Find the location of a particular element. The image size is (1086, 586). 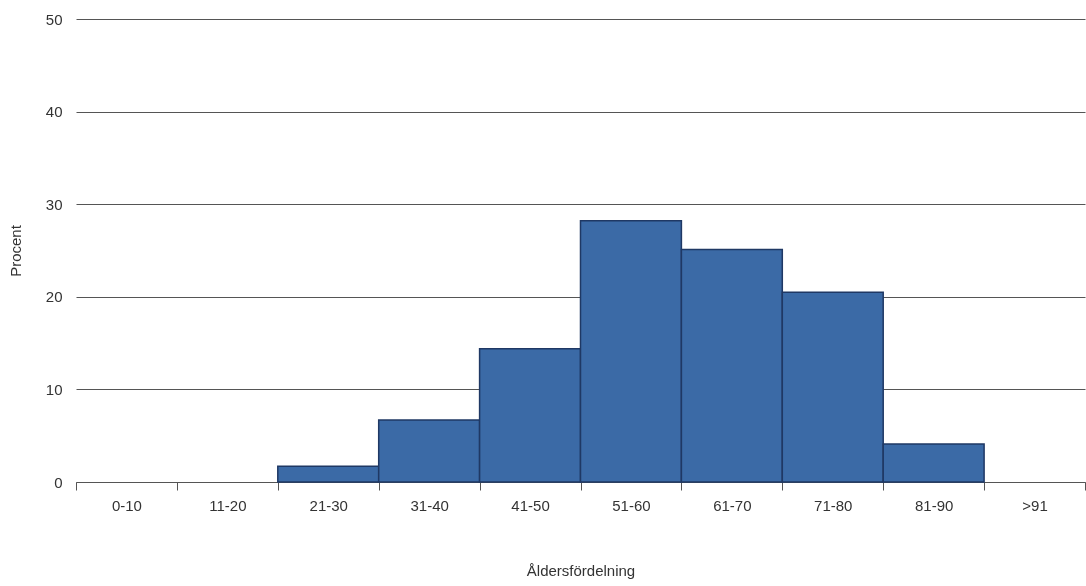

y-tick-label: 30 is located at coordinates (54, 204).